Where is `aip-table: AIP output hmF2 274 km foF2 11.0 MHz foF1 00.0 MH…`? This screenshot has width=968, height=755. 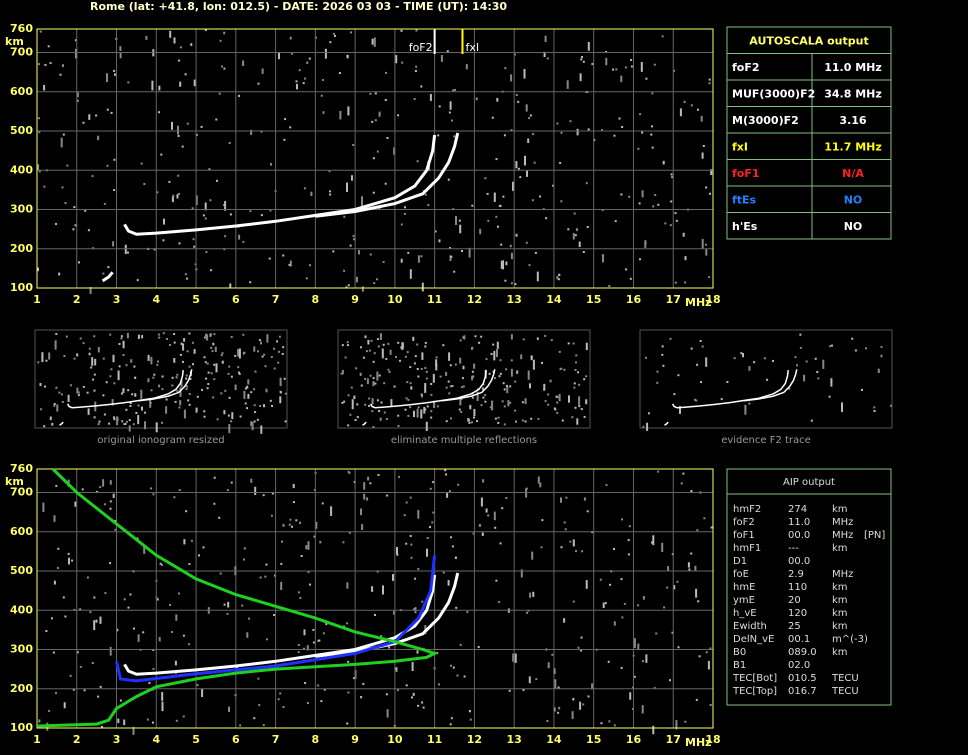 aip-table: AIP output hmF2 274 km foF2 11.0 MHz foF1 00.0 MH… is located at coordinates (809, 587).